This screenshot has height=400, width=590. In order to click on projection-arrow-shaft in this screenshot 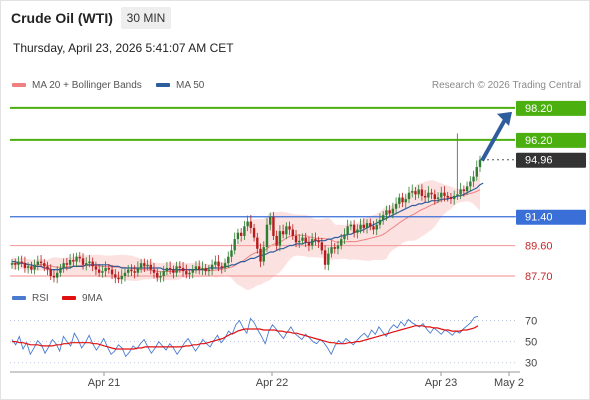, I will do `click(494, 139)`.